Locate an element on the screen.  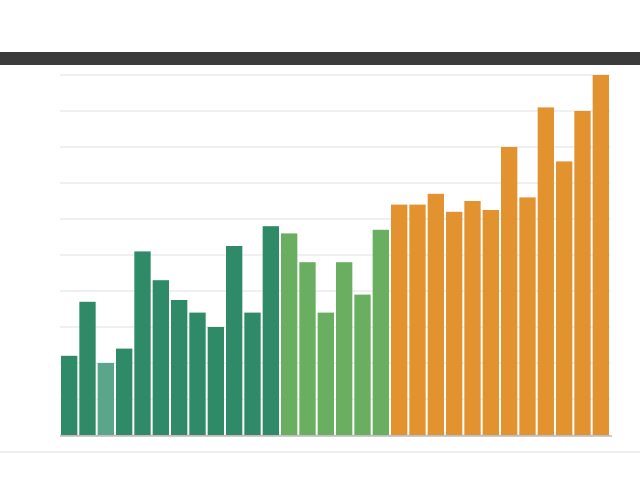
header-bar is located at coordinates (320, 58).